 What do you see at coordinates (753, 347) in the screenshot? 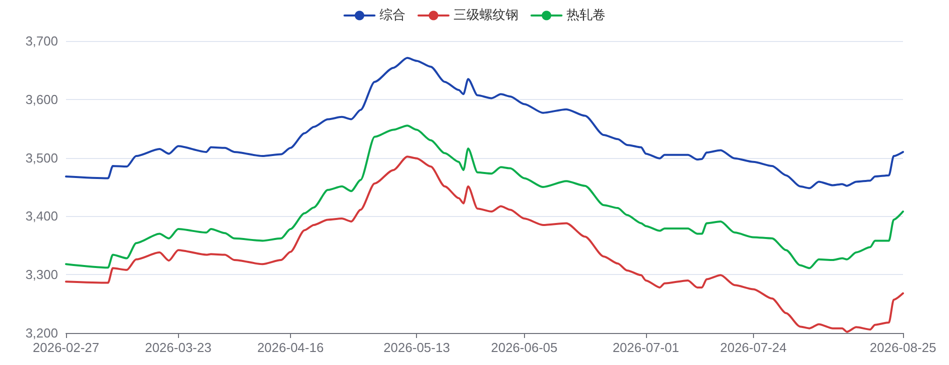
I see `x-tick-label: 2026-07-24` at bounding box center [753, 347].